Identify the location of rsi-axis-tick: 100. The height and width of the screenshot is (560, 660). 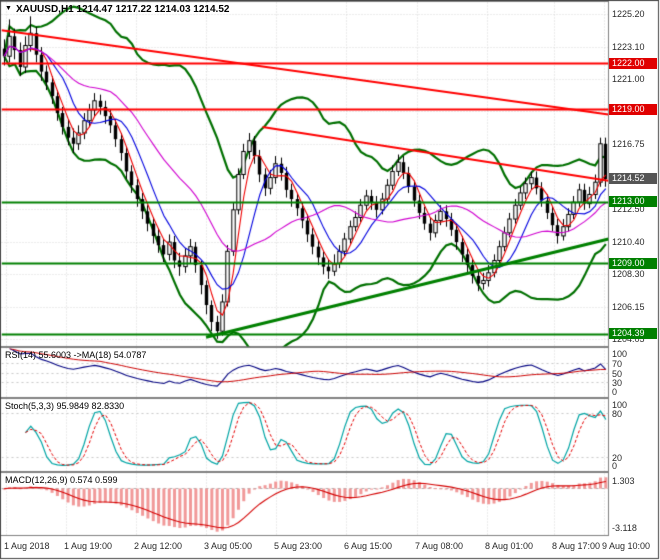
(620, 354).